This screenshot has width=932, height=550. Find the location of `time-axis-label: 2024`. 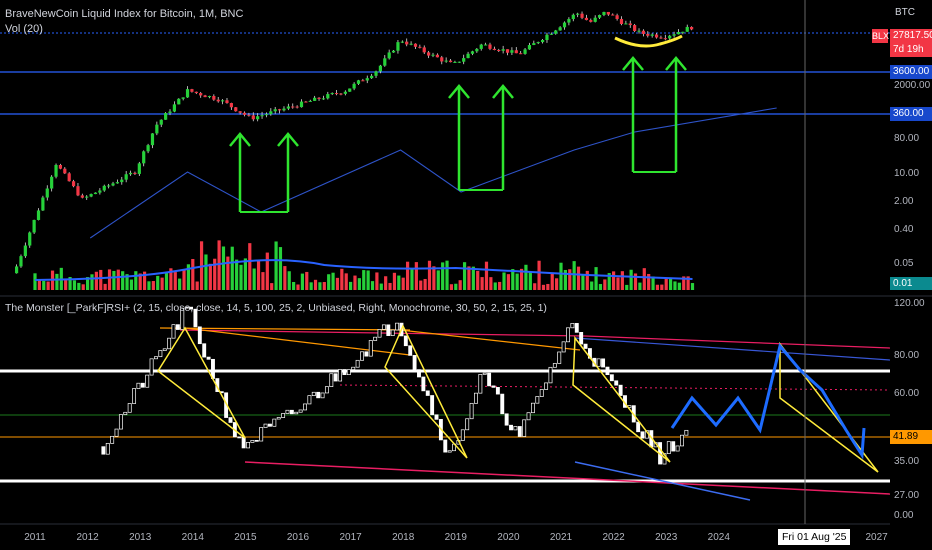

time-axis-label: 2024 is located at coordinates (719, 537).